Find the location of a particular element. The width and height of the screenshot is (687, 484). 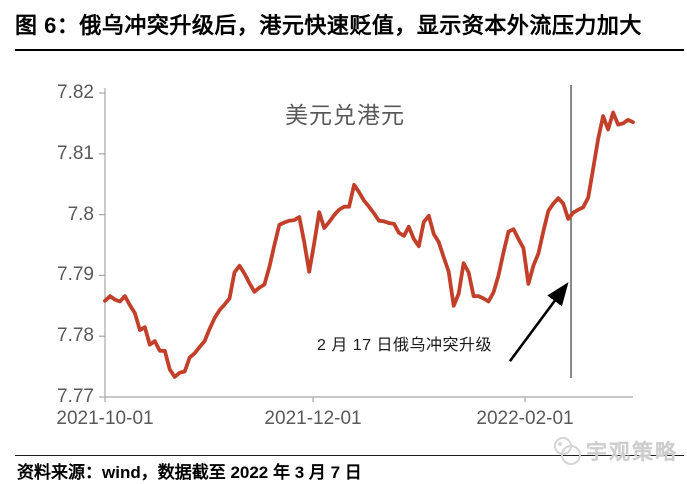

y-tick-label: 7.81 is located at coordinates (75, 153).